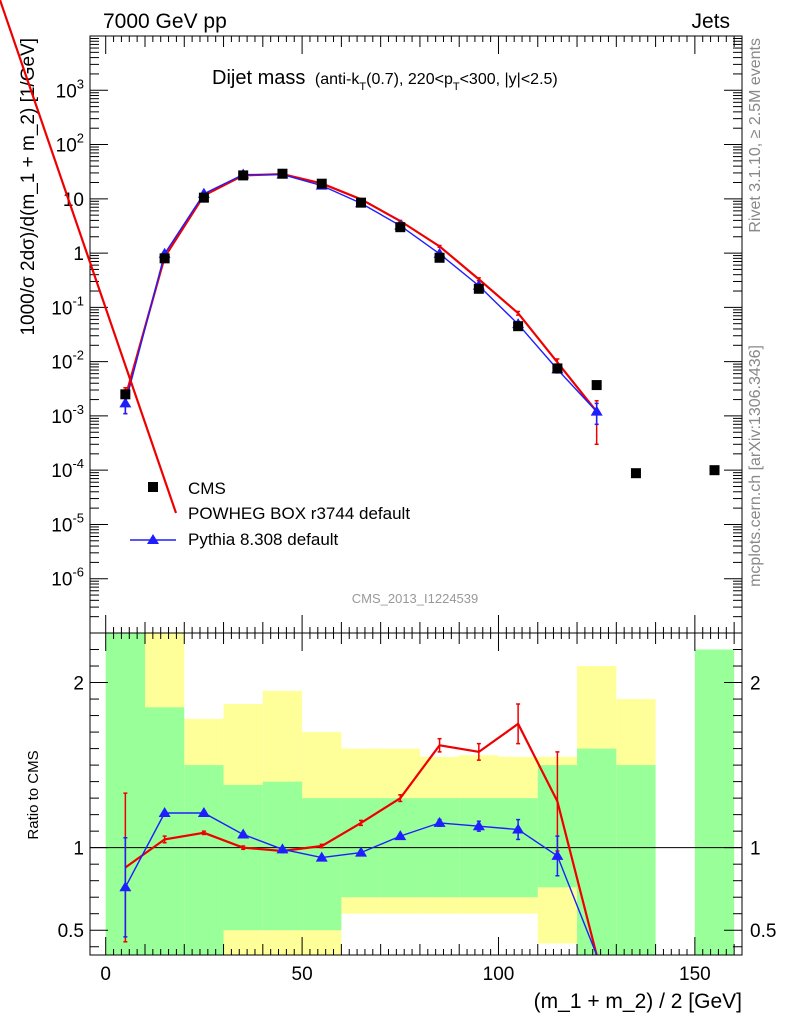 The height and width of the screenshot is (1024, 786). I want to click on chart-subtitle-end: <300, |y|<2.5), so click(509, 79).